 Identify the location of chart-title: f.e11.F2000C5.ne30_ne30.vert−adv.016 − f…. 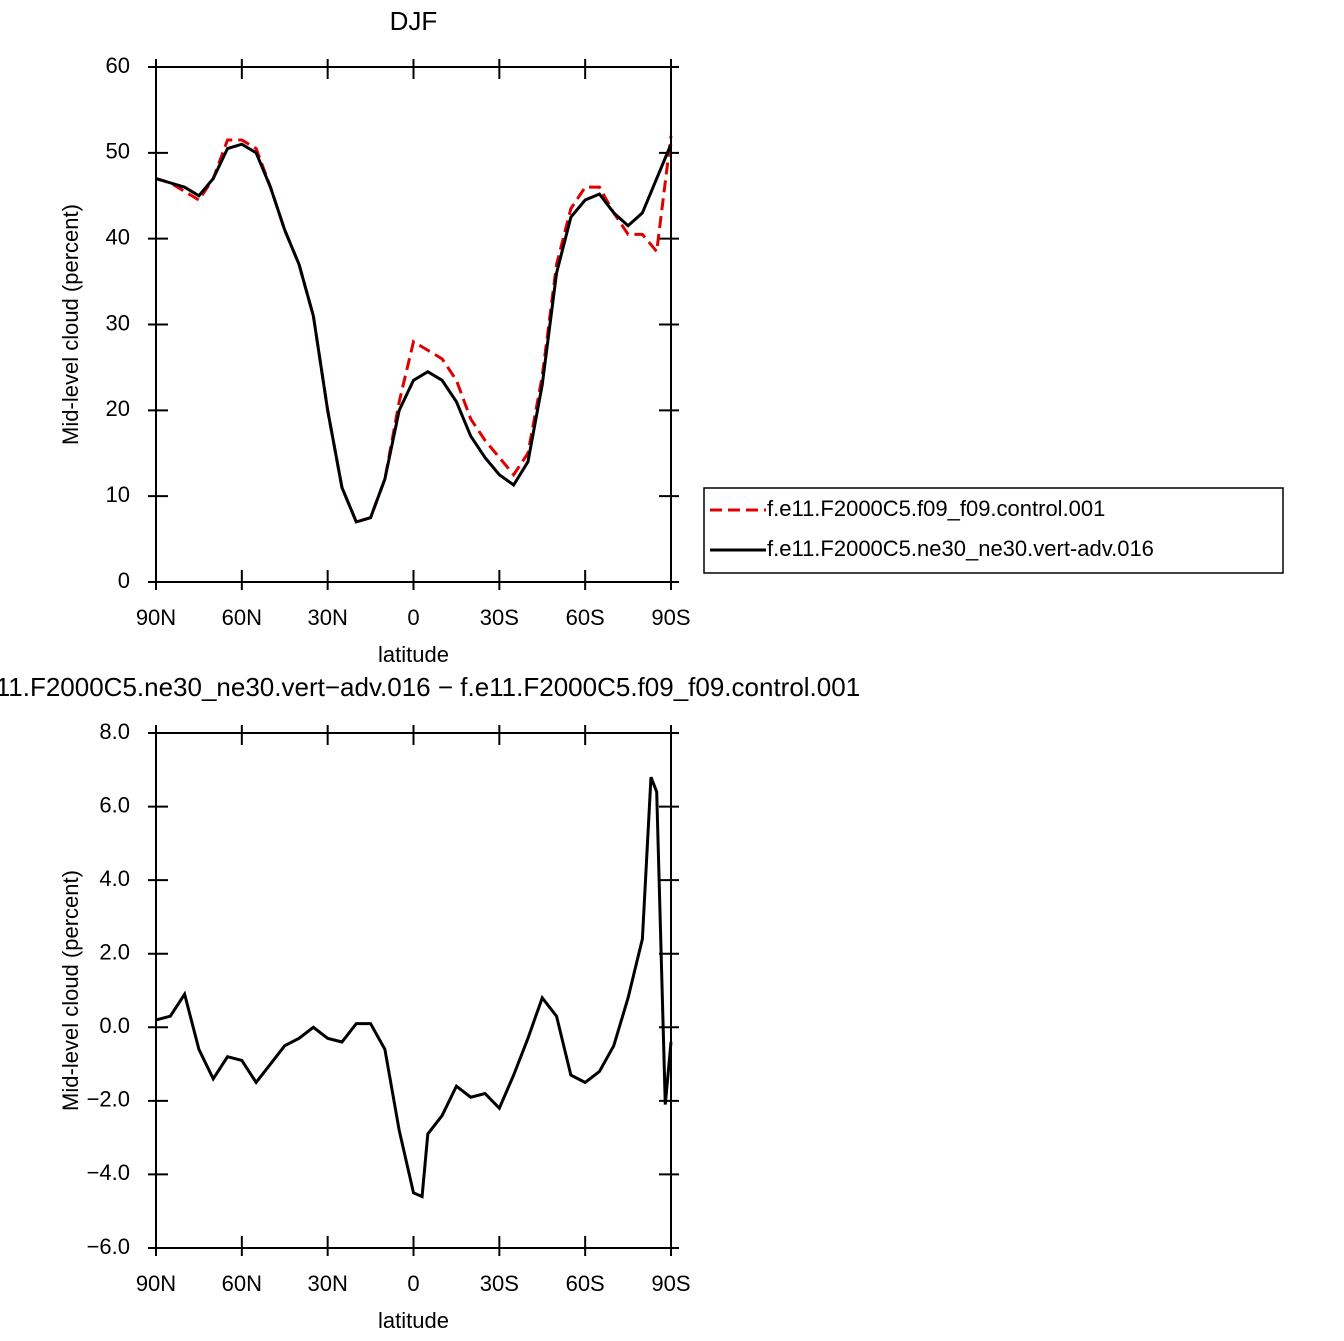
(430, 687).